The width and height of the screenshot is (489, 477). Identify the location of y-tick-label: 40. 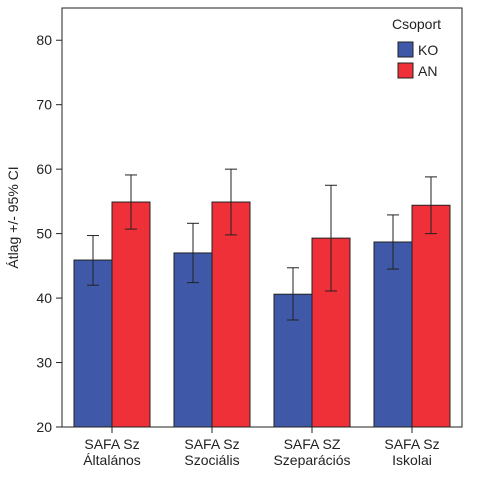
(44, 298).